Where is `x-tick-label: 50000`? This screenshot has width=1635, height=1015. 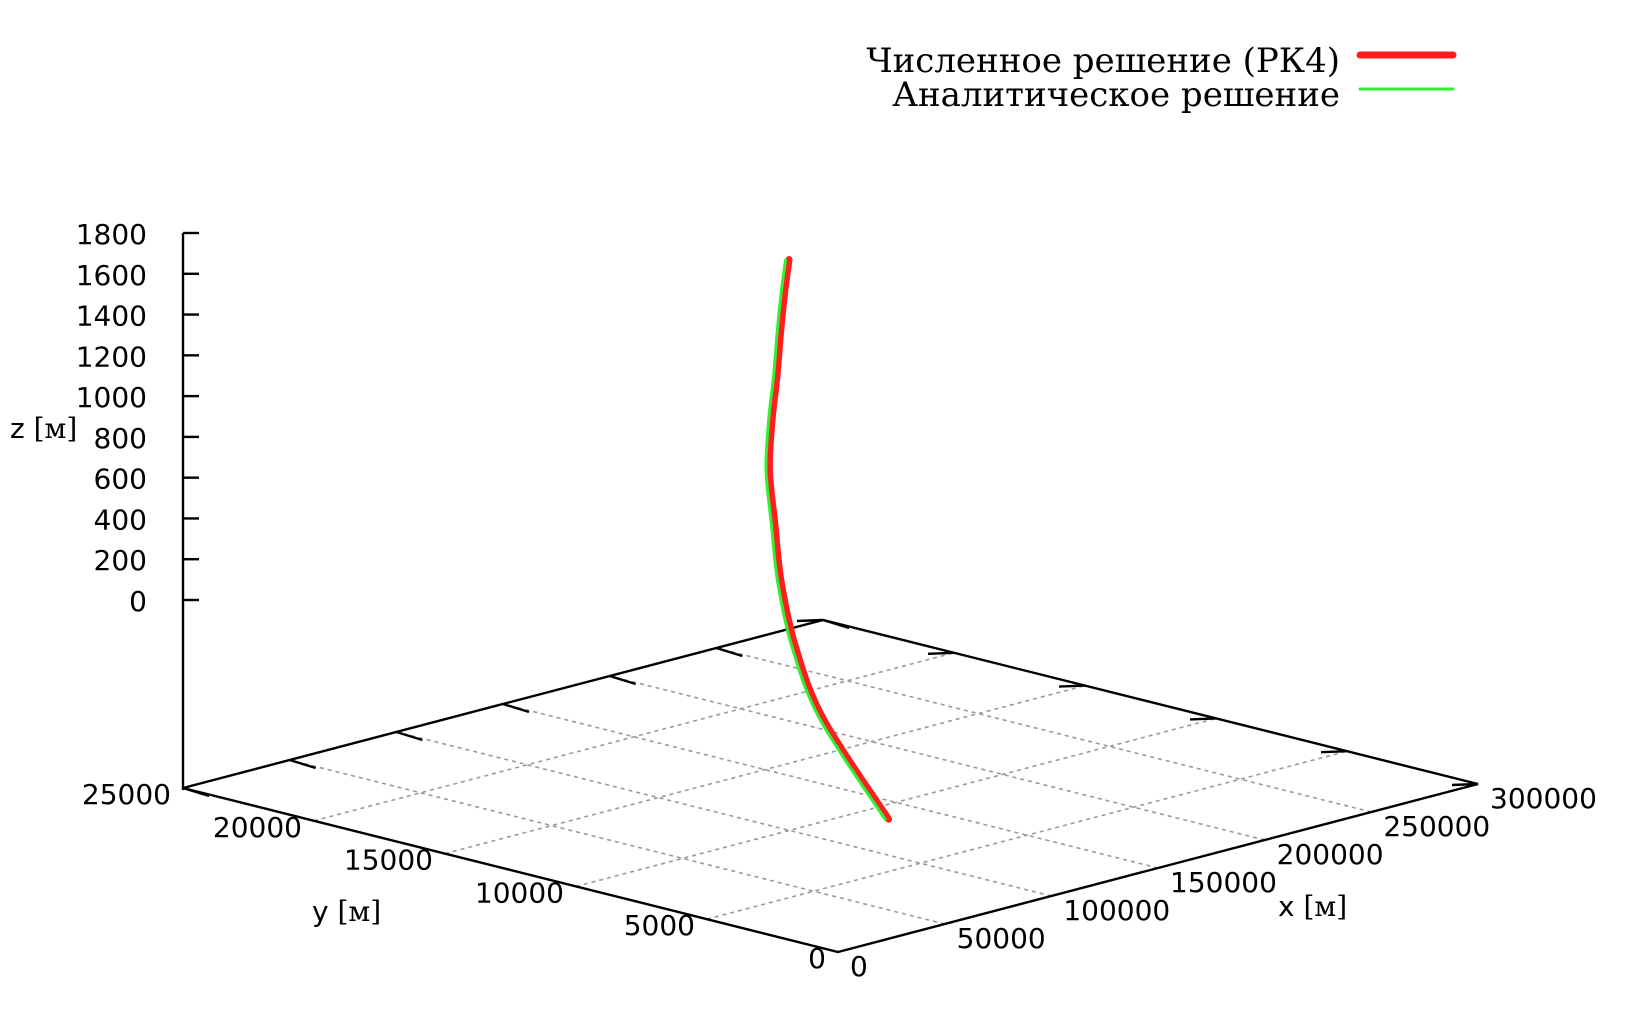 x-tick-label: 50000 is located at coordinates (1001, 938).